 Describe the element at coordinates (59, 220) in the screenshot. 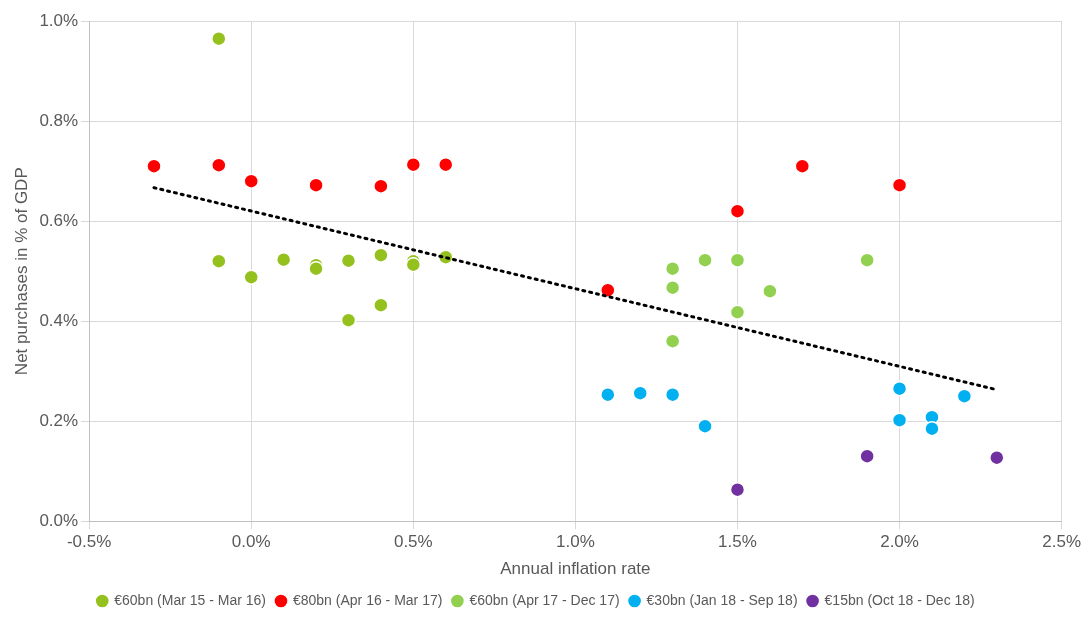

I see `y-tick-label: 0.6%` at that location.